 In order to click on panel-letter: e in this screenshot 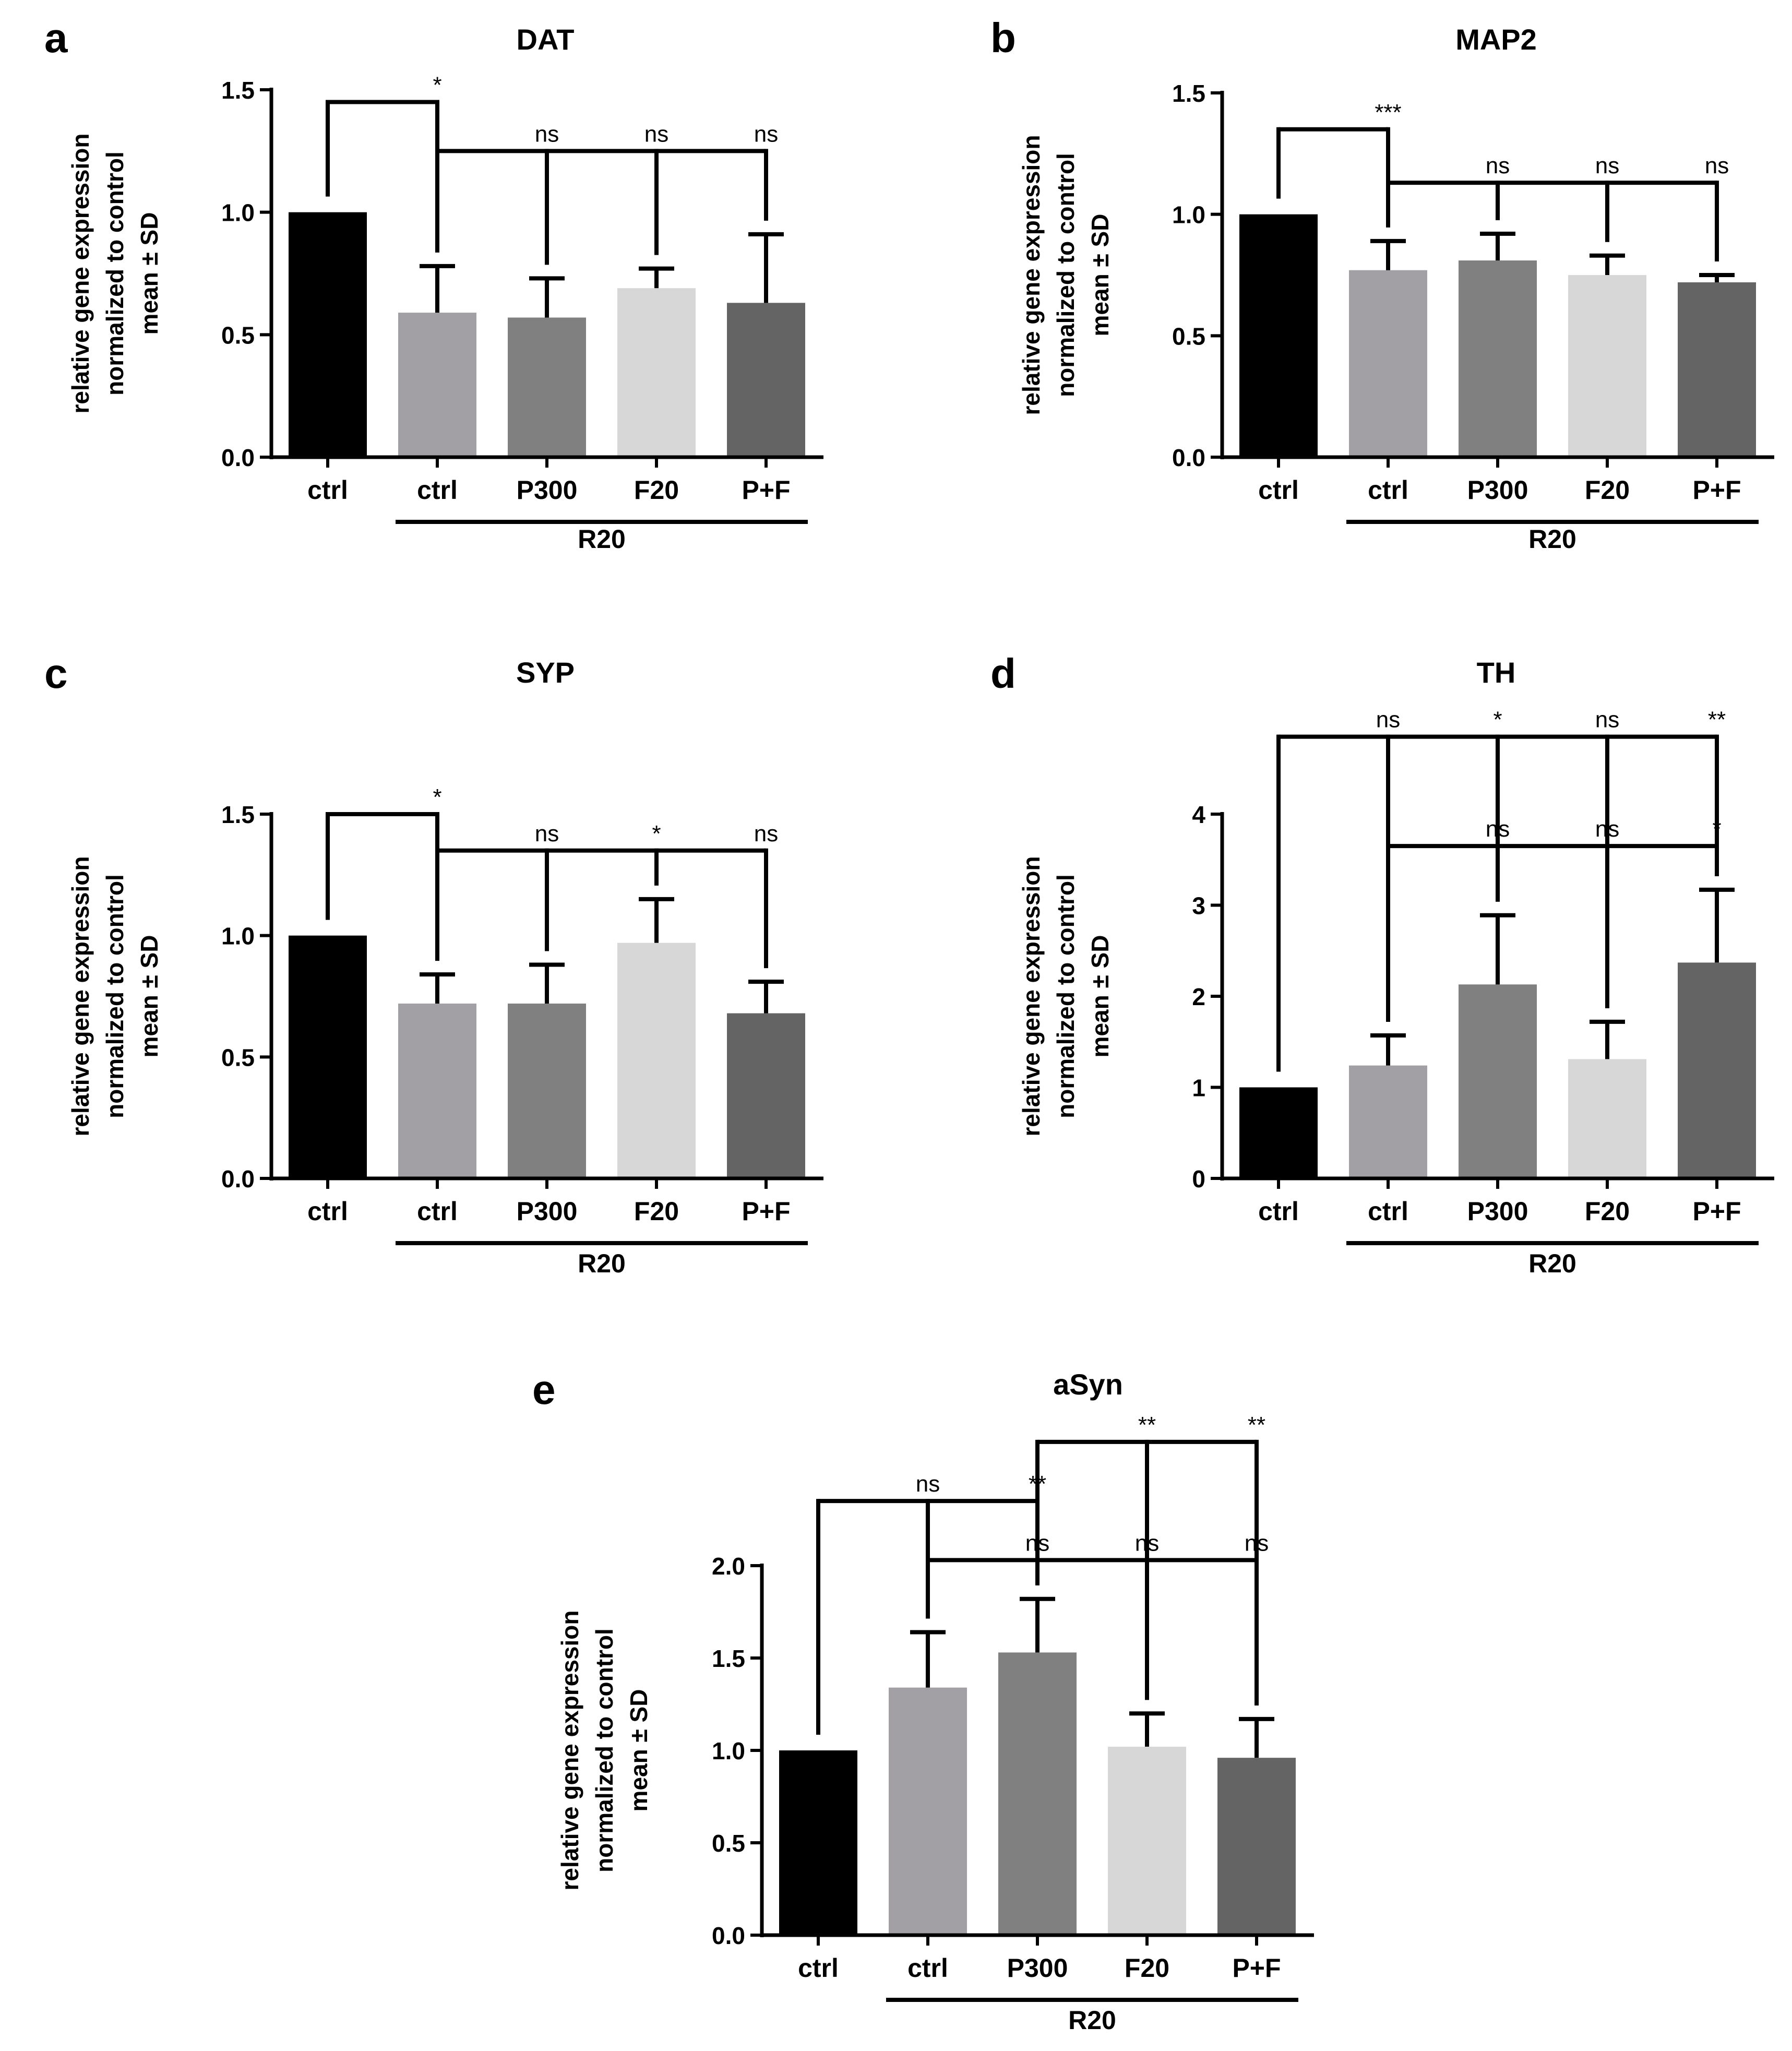, I will do `click(544, 1389)`.